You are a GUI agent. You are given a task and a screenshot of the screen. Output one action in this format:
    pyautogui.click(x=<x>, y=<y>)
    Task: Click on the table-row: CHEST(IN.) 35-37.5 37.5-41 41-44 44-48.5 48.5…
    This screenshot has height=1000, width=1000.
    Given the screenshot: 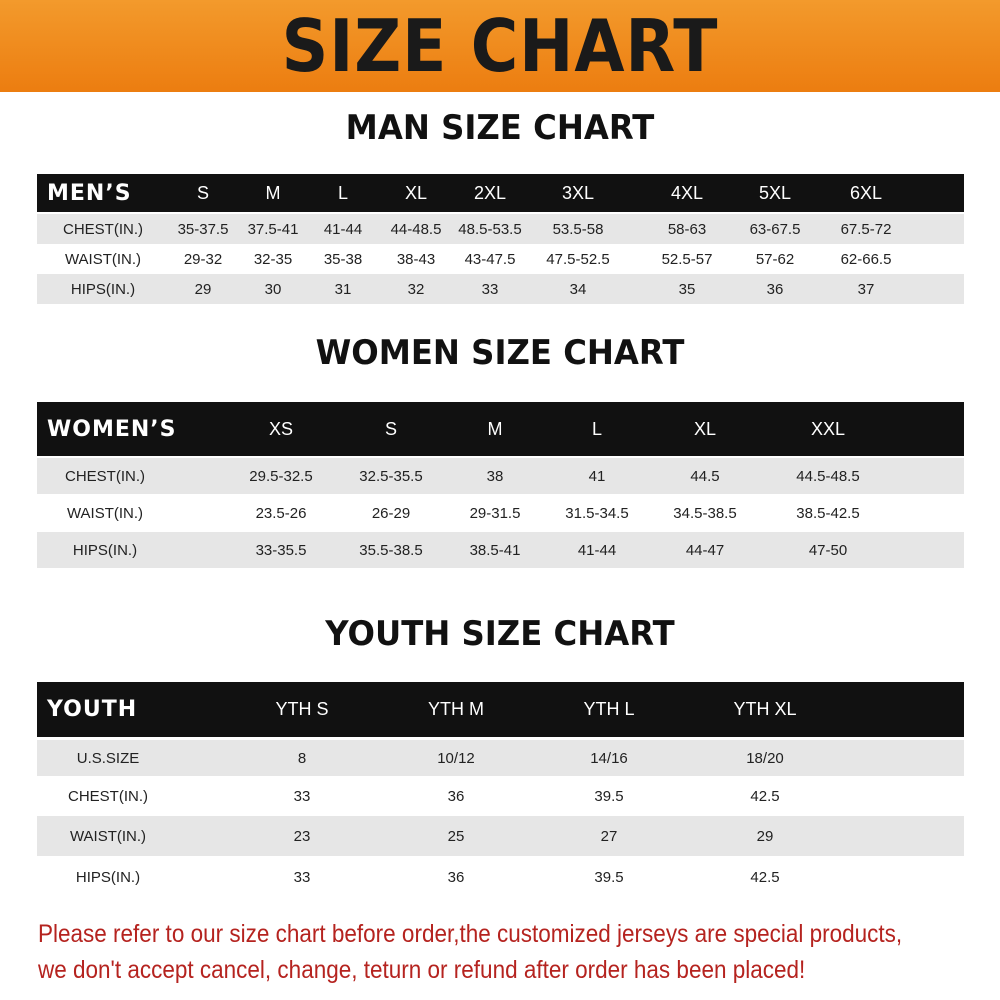 What is the action you would take?
    pyautogui.click(x=500, y=229)
    